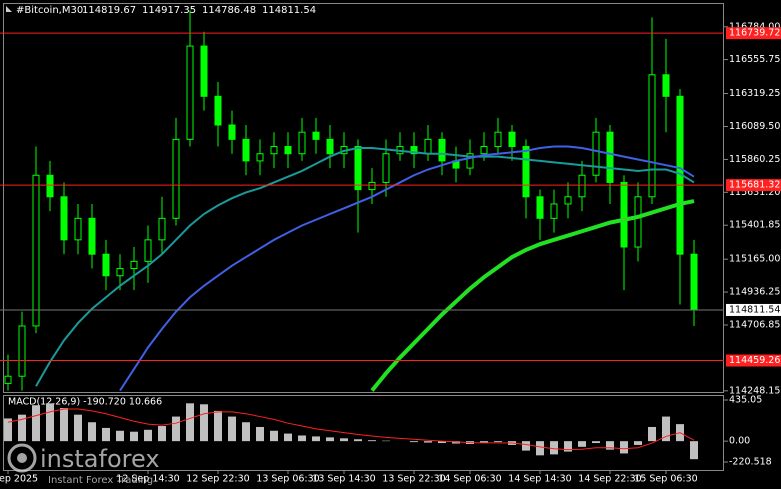 The width and height of the screenshot is (781, 489). I want to click on y-tick-label: 116319.25, so click(754, 93).